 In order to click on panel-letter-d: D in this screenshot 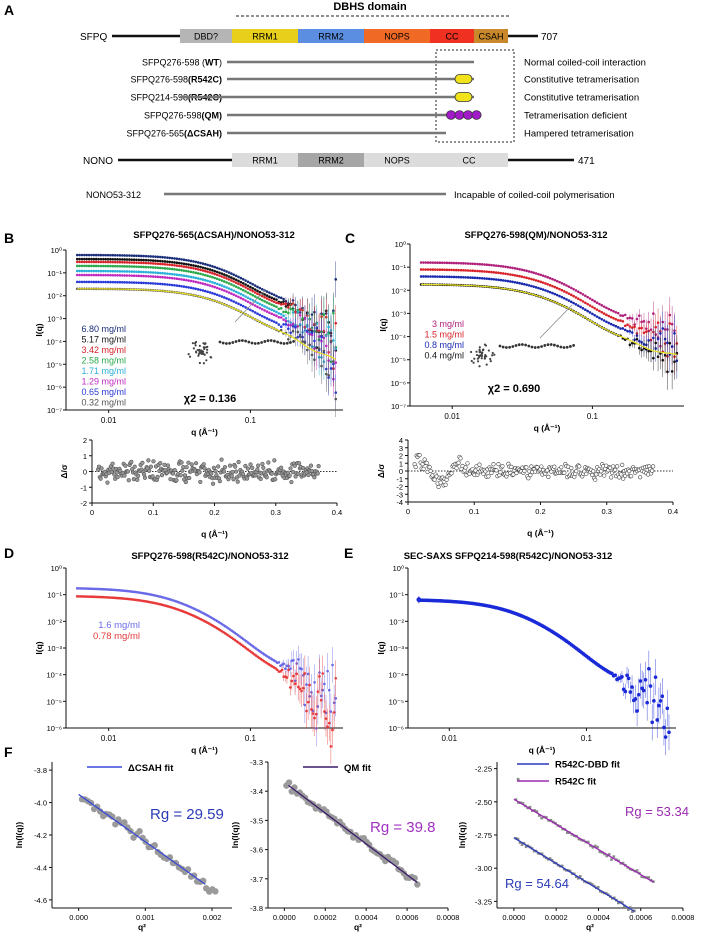, I will do `click(9, 553)`.